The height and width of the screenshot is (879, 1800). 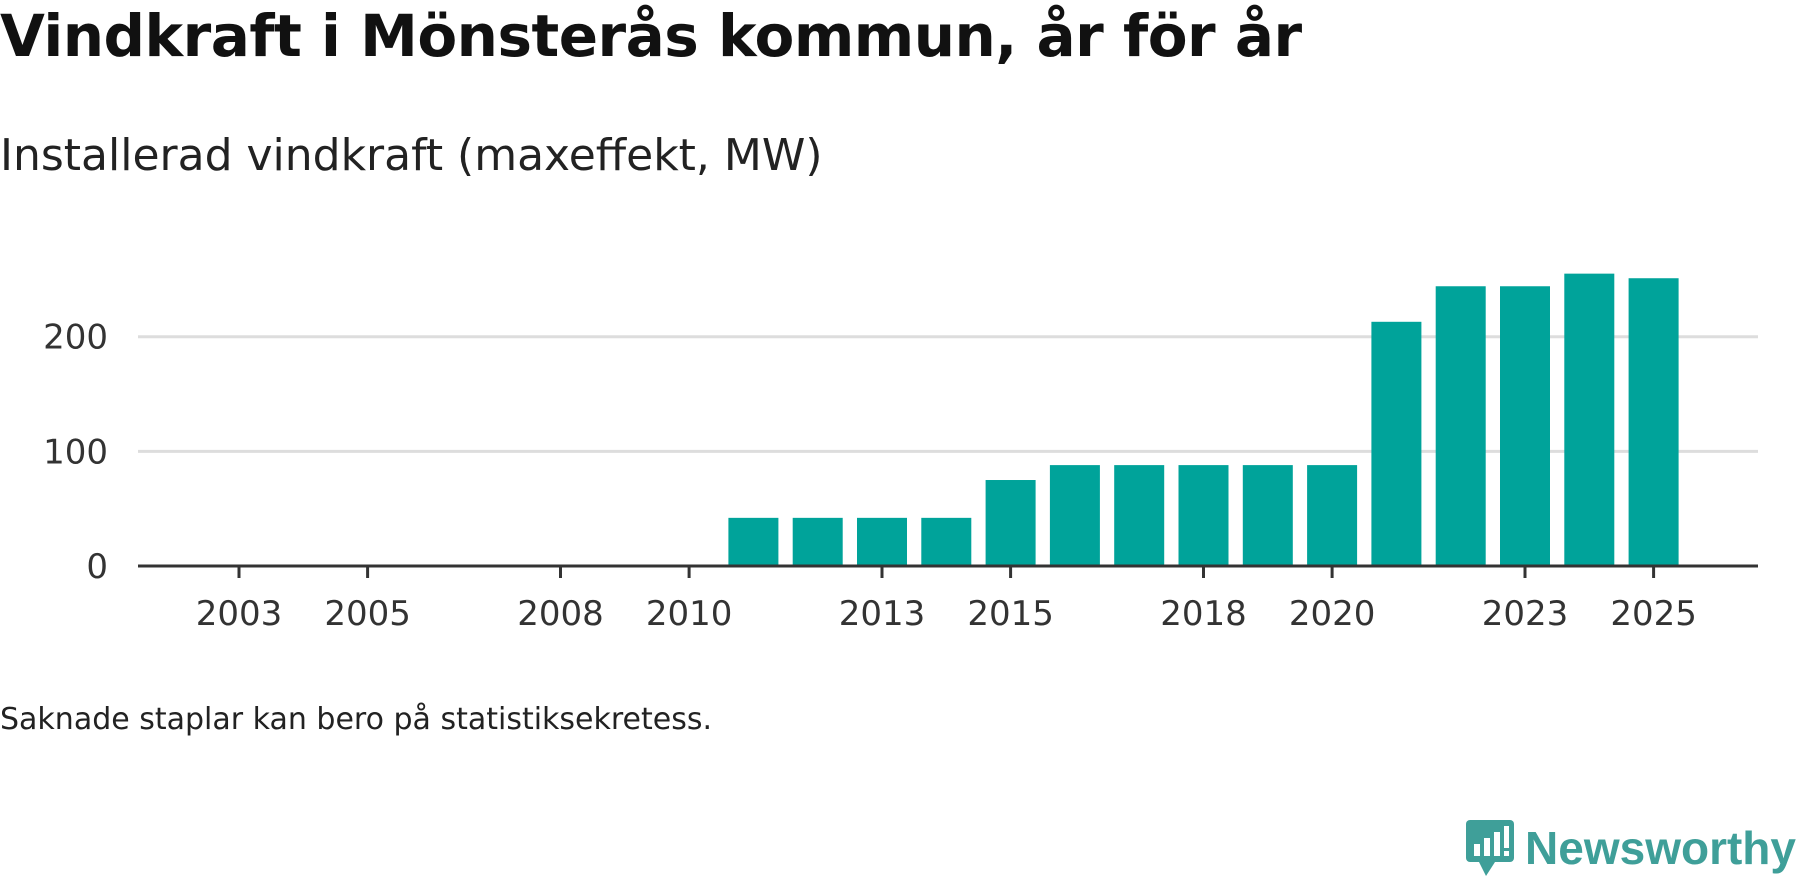 What do you see at coordinates (1525, 614) in the screenshot?
I see `x-tick-label: 2023` at bounding box center [1525, 614].